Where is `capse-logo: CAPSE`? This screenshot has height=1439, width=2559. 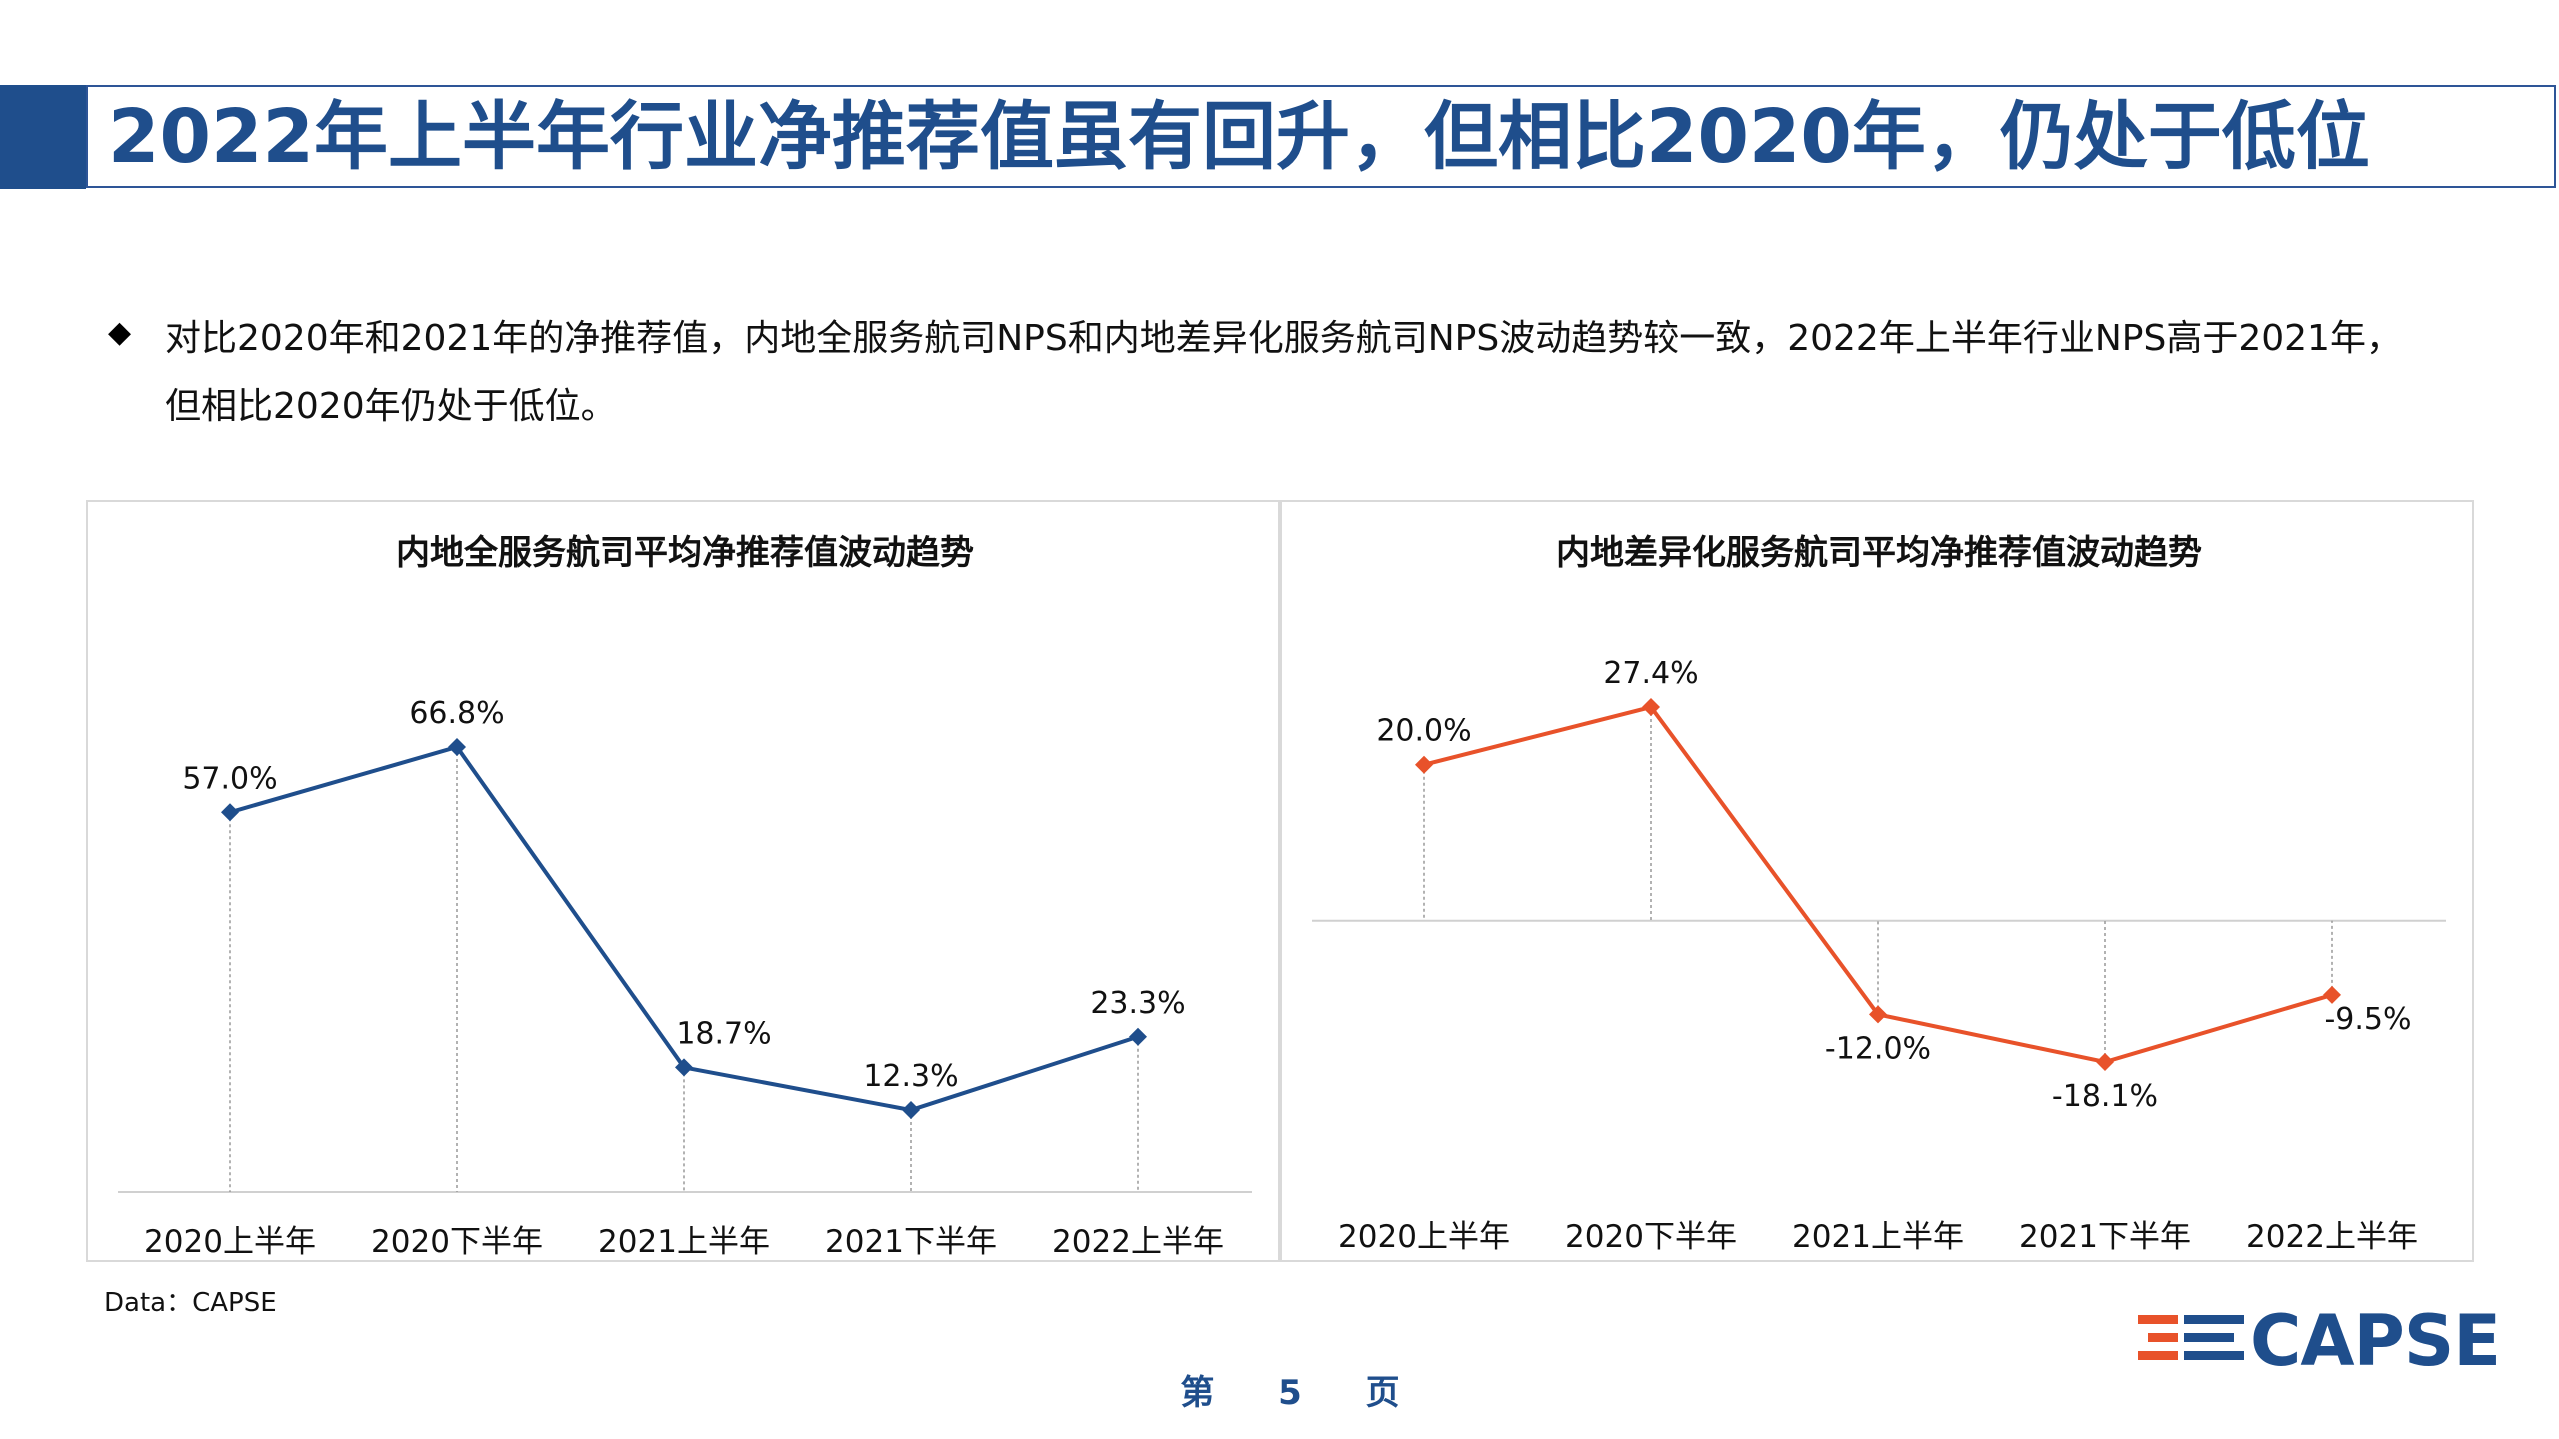 capse-logo: CAPSE is located at coordinates (2319, 1341).